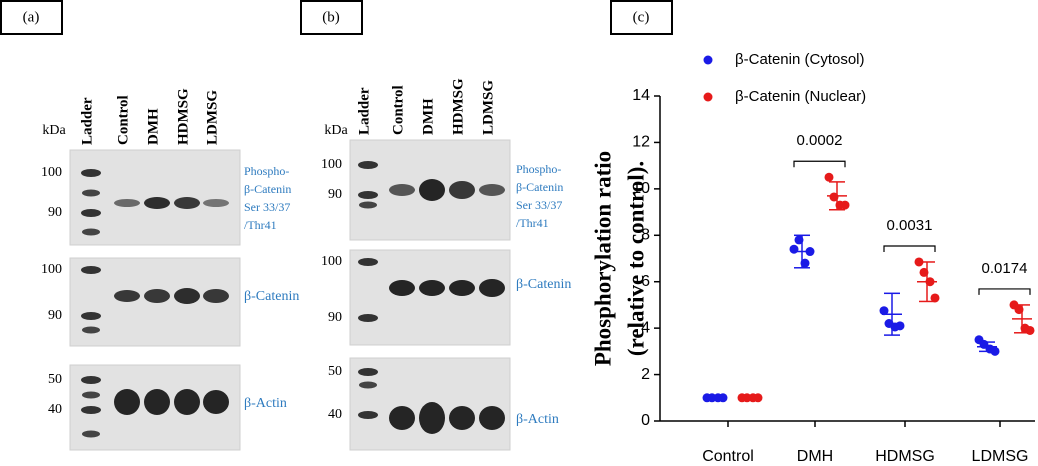 The image size is (1038, 466). What do you see at coordinates (488, 107) in the screenshot?
I see `lane-label: LDMSG` at bounding box center [488, 107].